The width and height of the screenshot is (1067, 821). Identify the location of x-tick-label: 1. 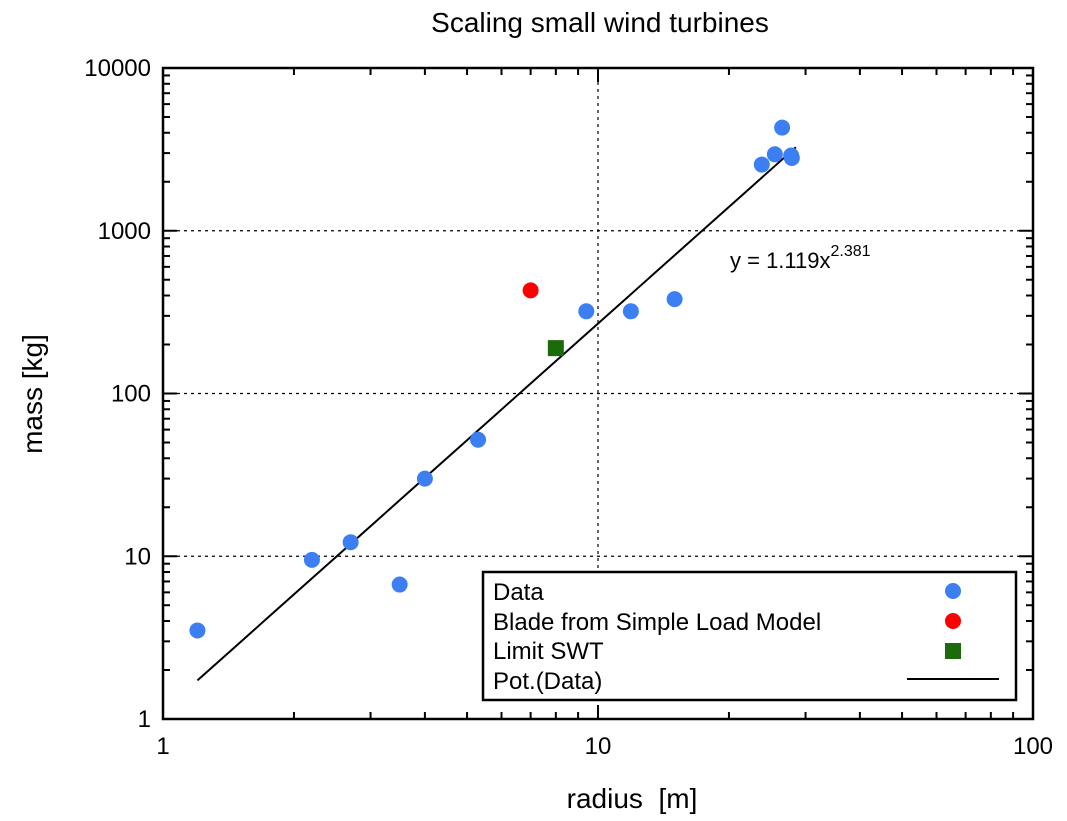
(162, 746).